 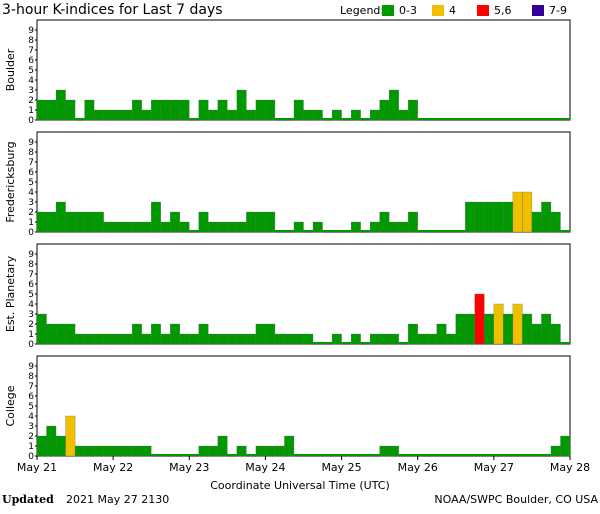 What do you see at coordinates (31, 223) in the screenshot?
I see `y-tick-label: 1` at bounding box center [31, 223].